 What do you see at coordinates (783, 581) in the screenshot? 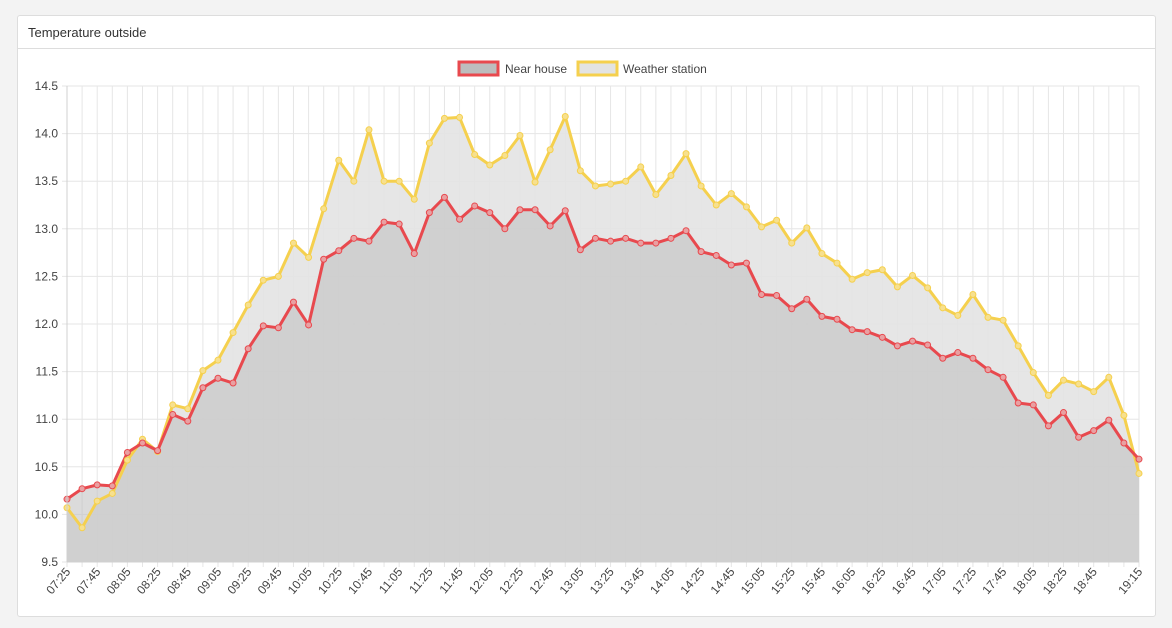
I see `x-tick-label: 15:25` at bounding box center [783, 581].